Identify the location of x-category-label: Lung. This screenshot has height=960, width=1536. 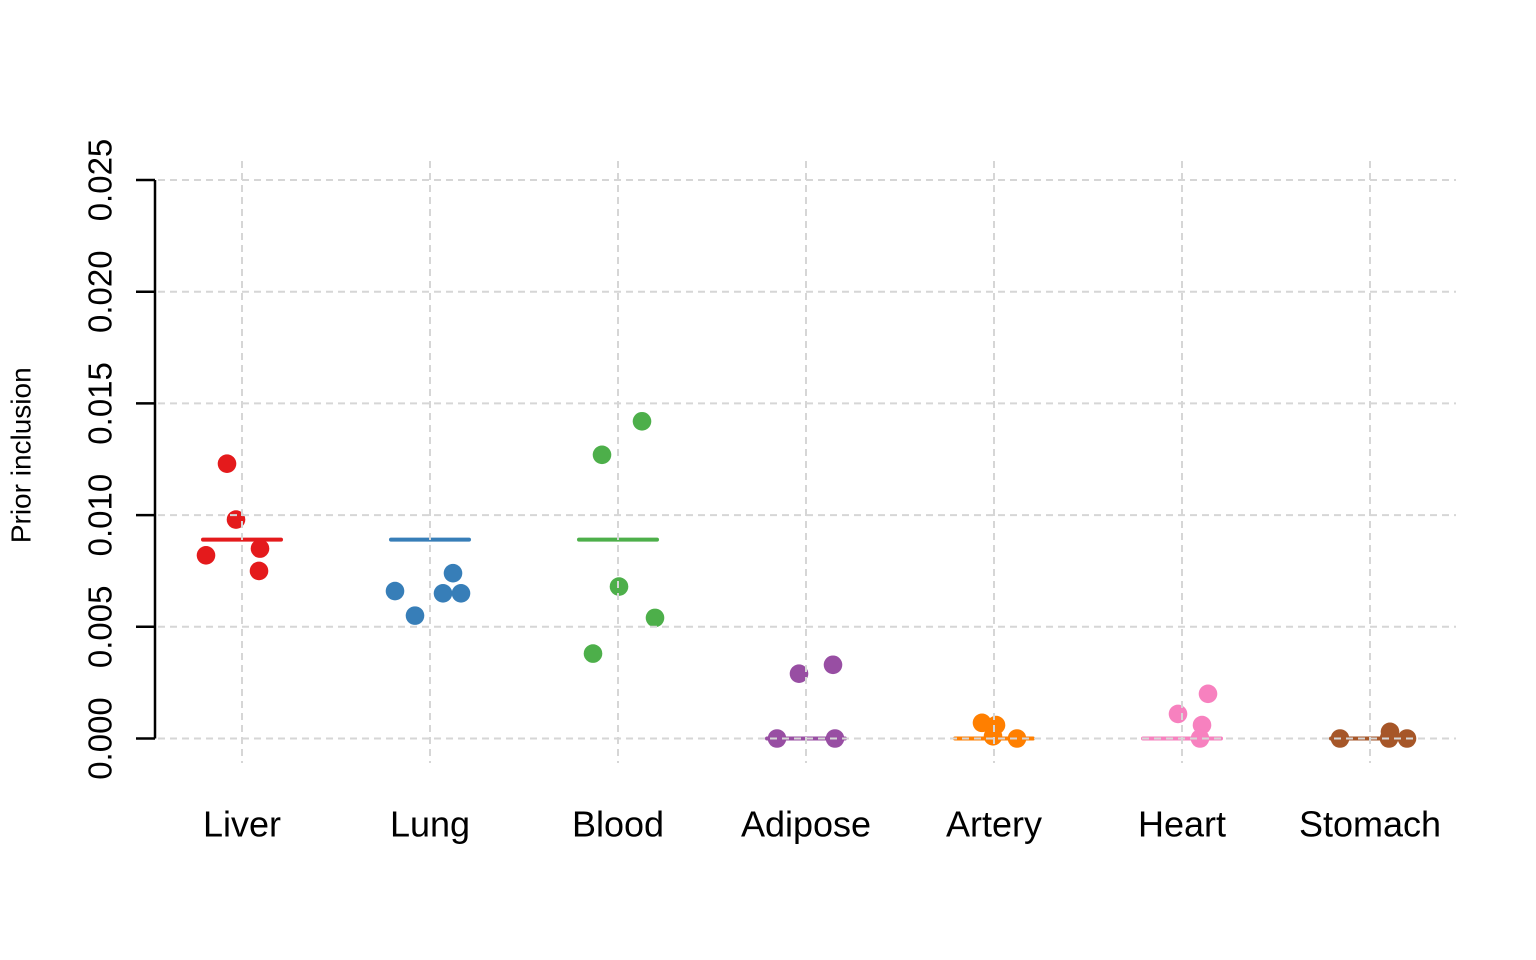
(430, 824).